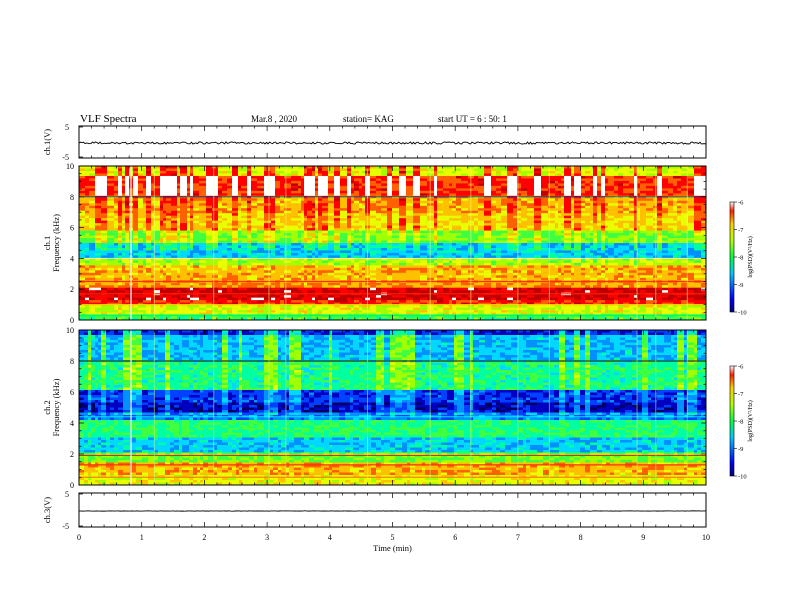  Describe the element at coordinates (732, 257) in the screenshot. I see `ch1-spectrogram-colorbar` at that location.